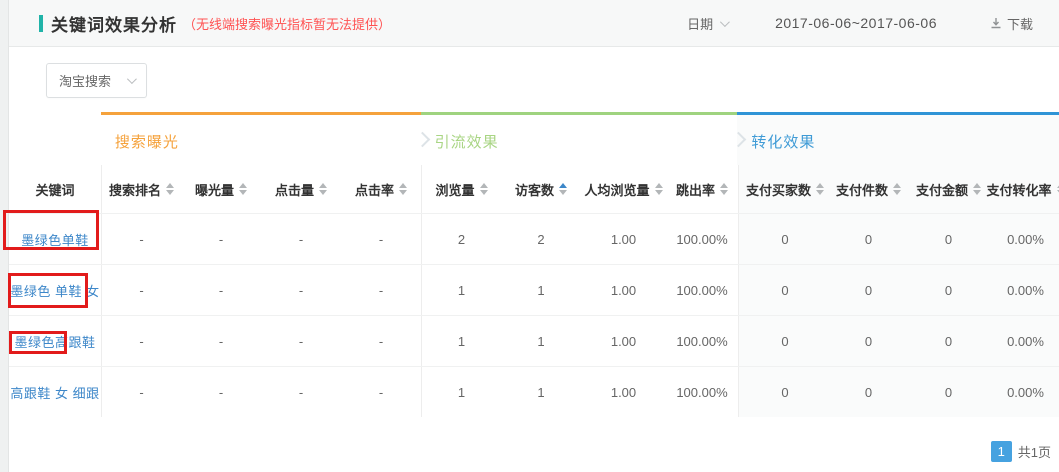  Describe the element at coordinates (534, 79) in the screenshot. I see `filter-row: 淘宝搜索` at that location.